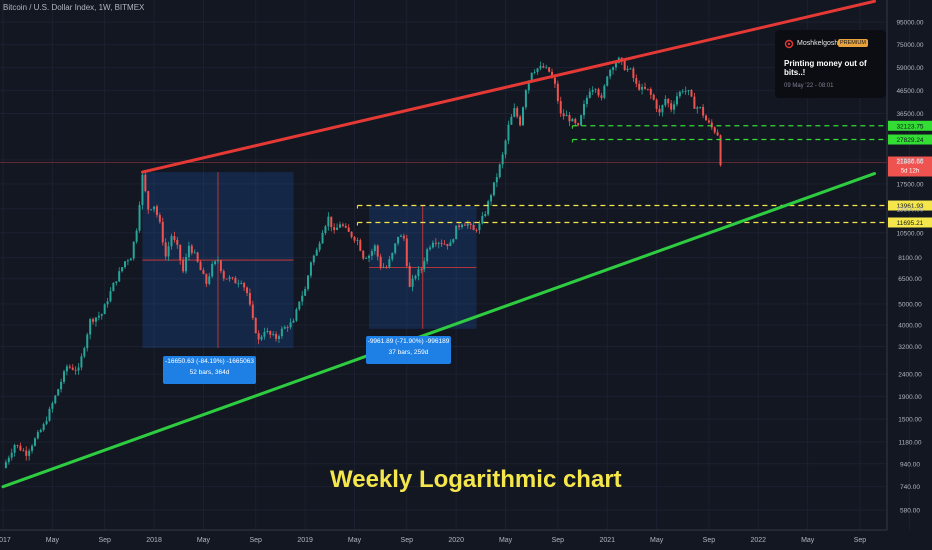 The width and height of the screenshot is (932, 550). Describe the element at coordinates (476, 479) in the screenshot. I see `chart-annotation: Weekly Logarithmic chart` at that location.